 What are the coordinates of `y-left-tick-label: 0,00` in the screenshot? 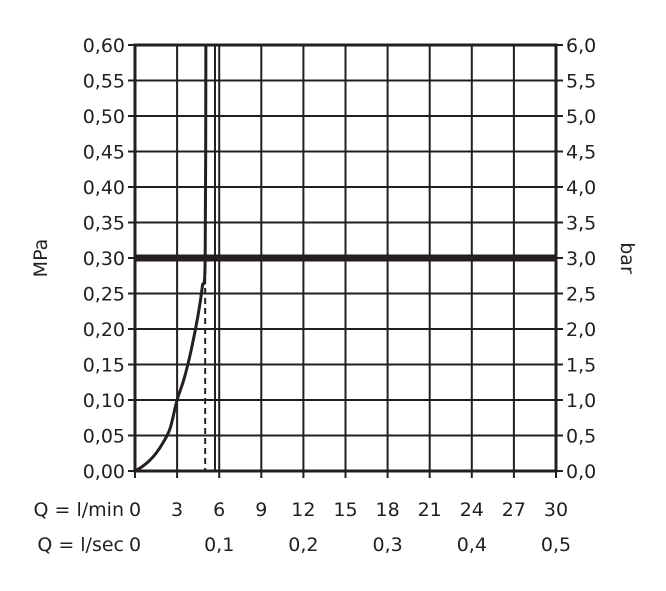 It's located at (104, 472).